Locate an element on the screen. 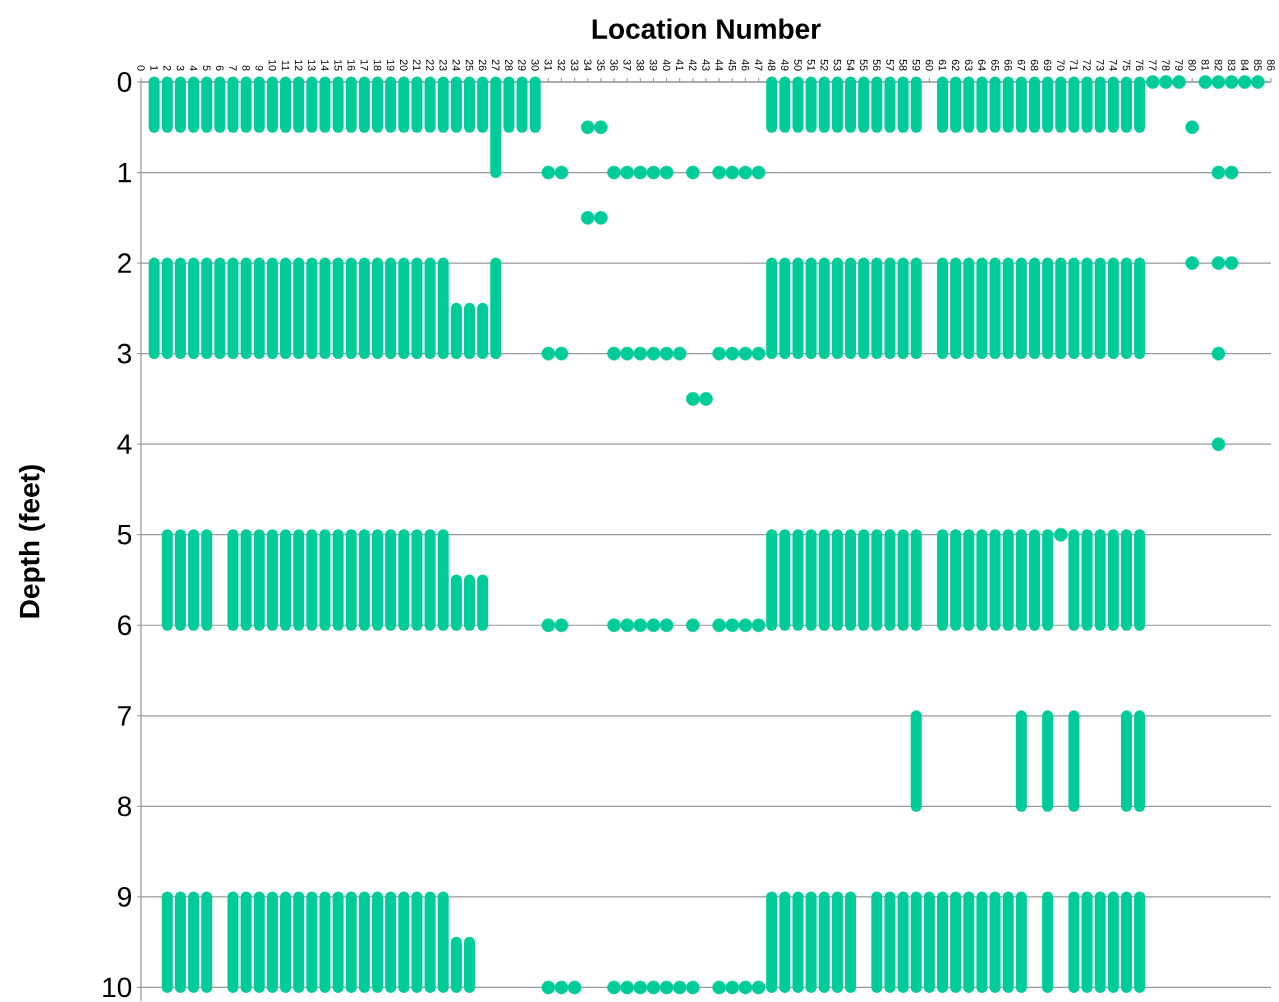 Image resolution: width=1279 pixels, height=1002 pixels. x-tick-label: 4 is located at coordinates (193, 68).